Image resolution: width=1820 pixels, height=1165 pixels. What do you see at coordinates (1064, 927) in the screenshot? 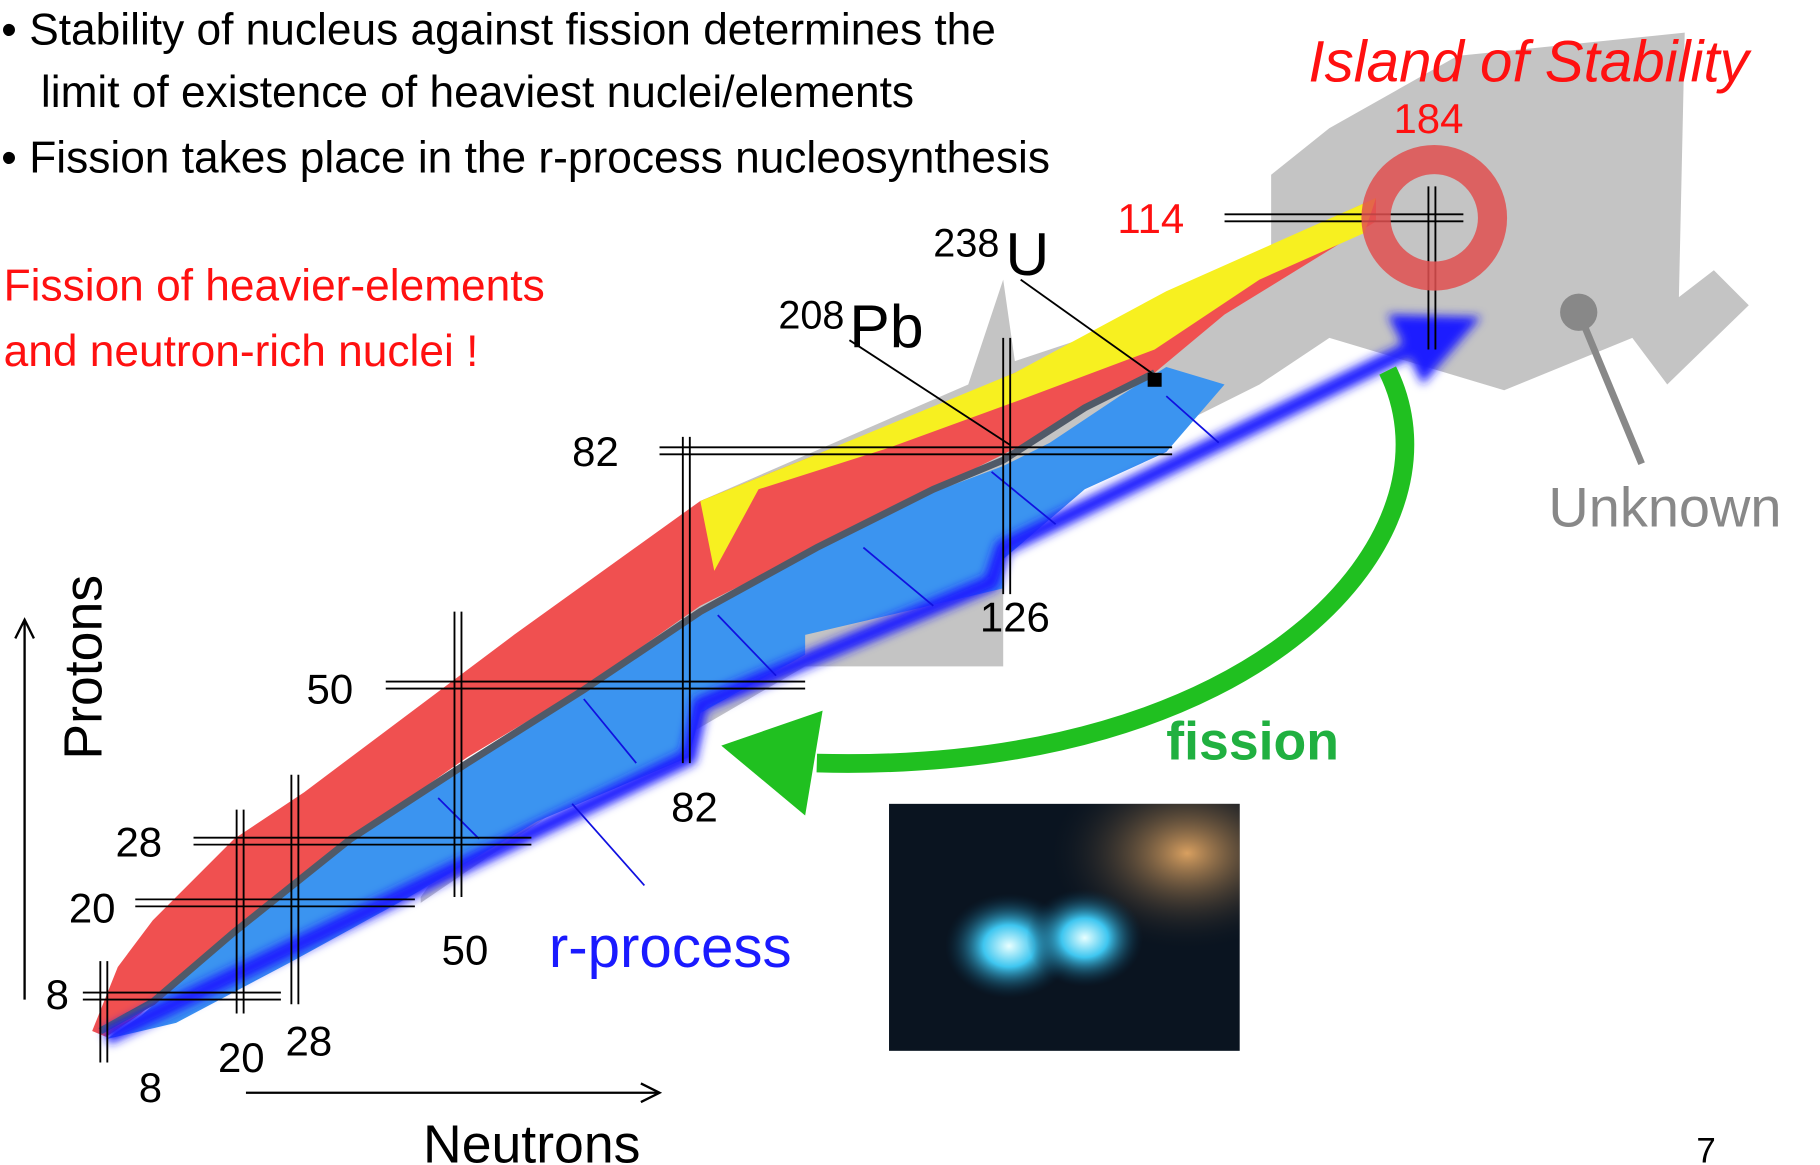
I see `merger-image` at bounding box center [1064, 927].